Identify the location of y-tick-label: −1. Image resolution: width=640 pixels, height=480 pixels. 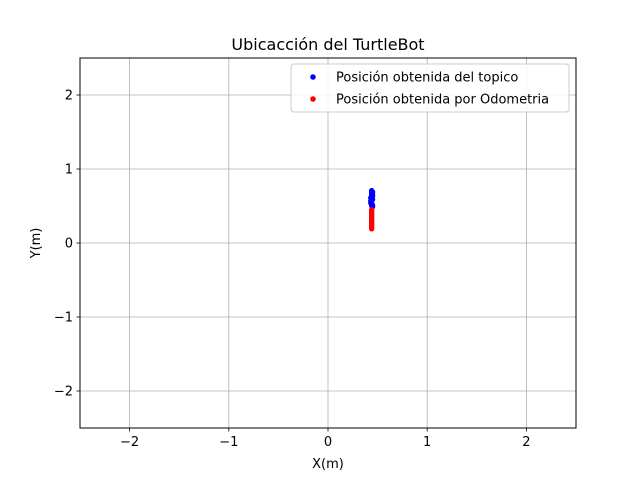
(63, 318).